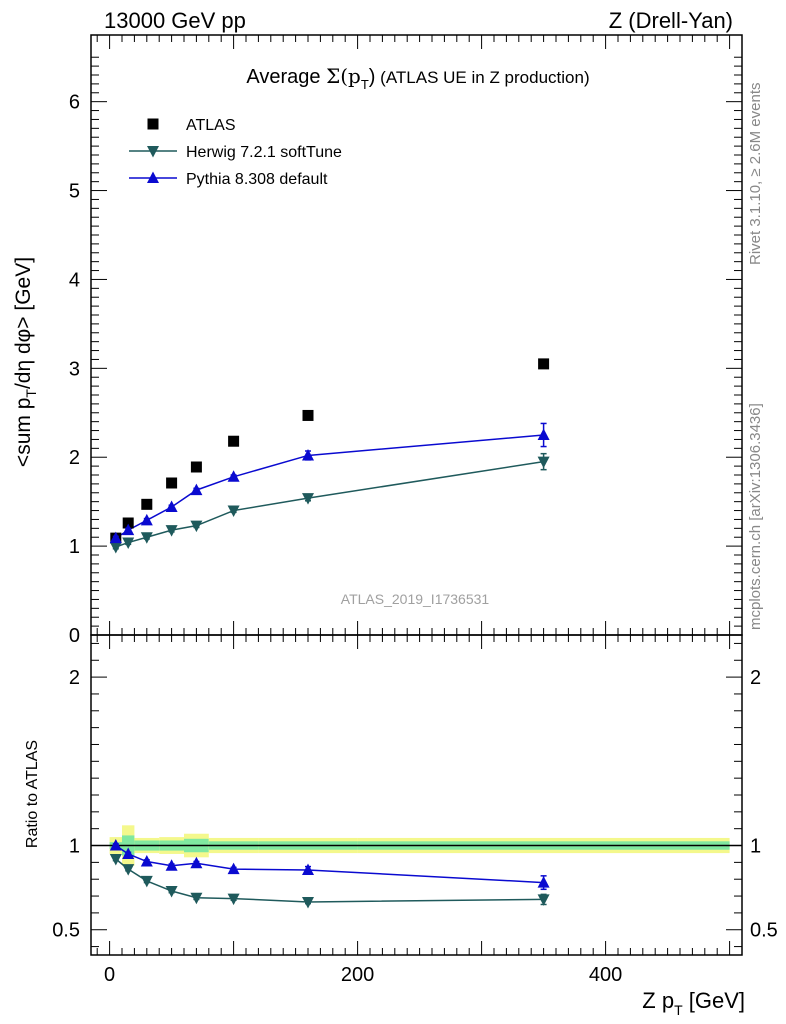 This screenshot has width=786, height=1024. Describe the element at coordinates (755, 847) in the screenshot. I see `ratio-tick-label-right: 1` at that location.